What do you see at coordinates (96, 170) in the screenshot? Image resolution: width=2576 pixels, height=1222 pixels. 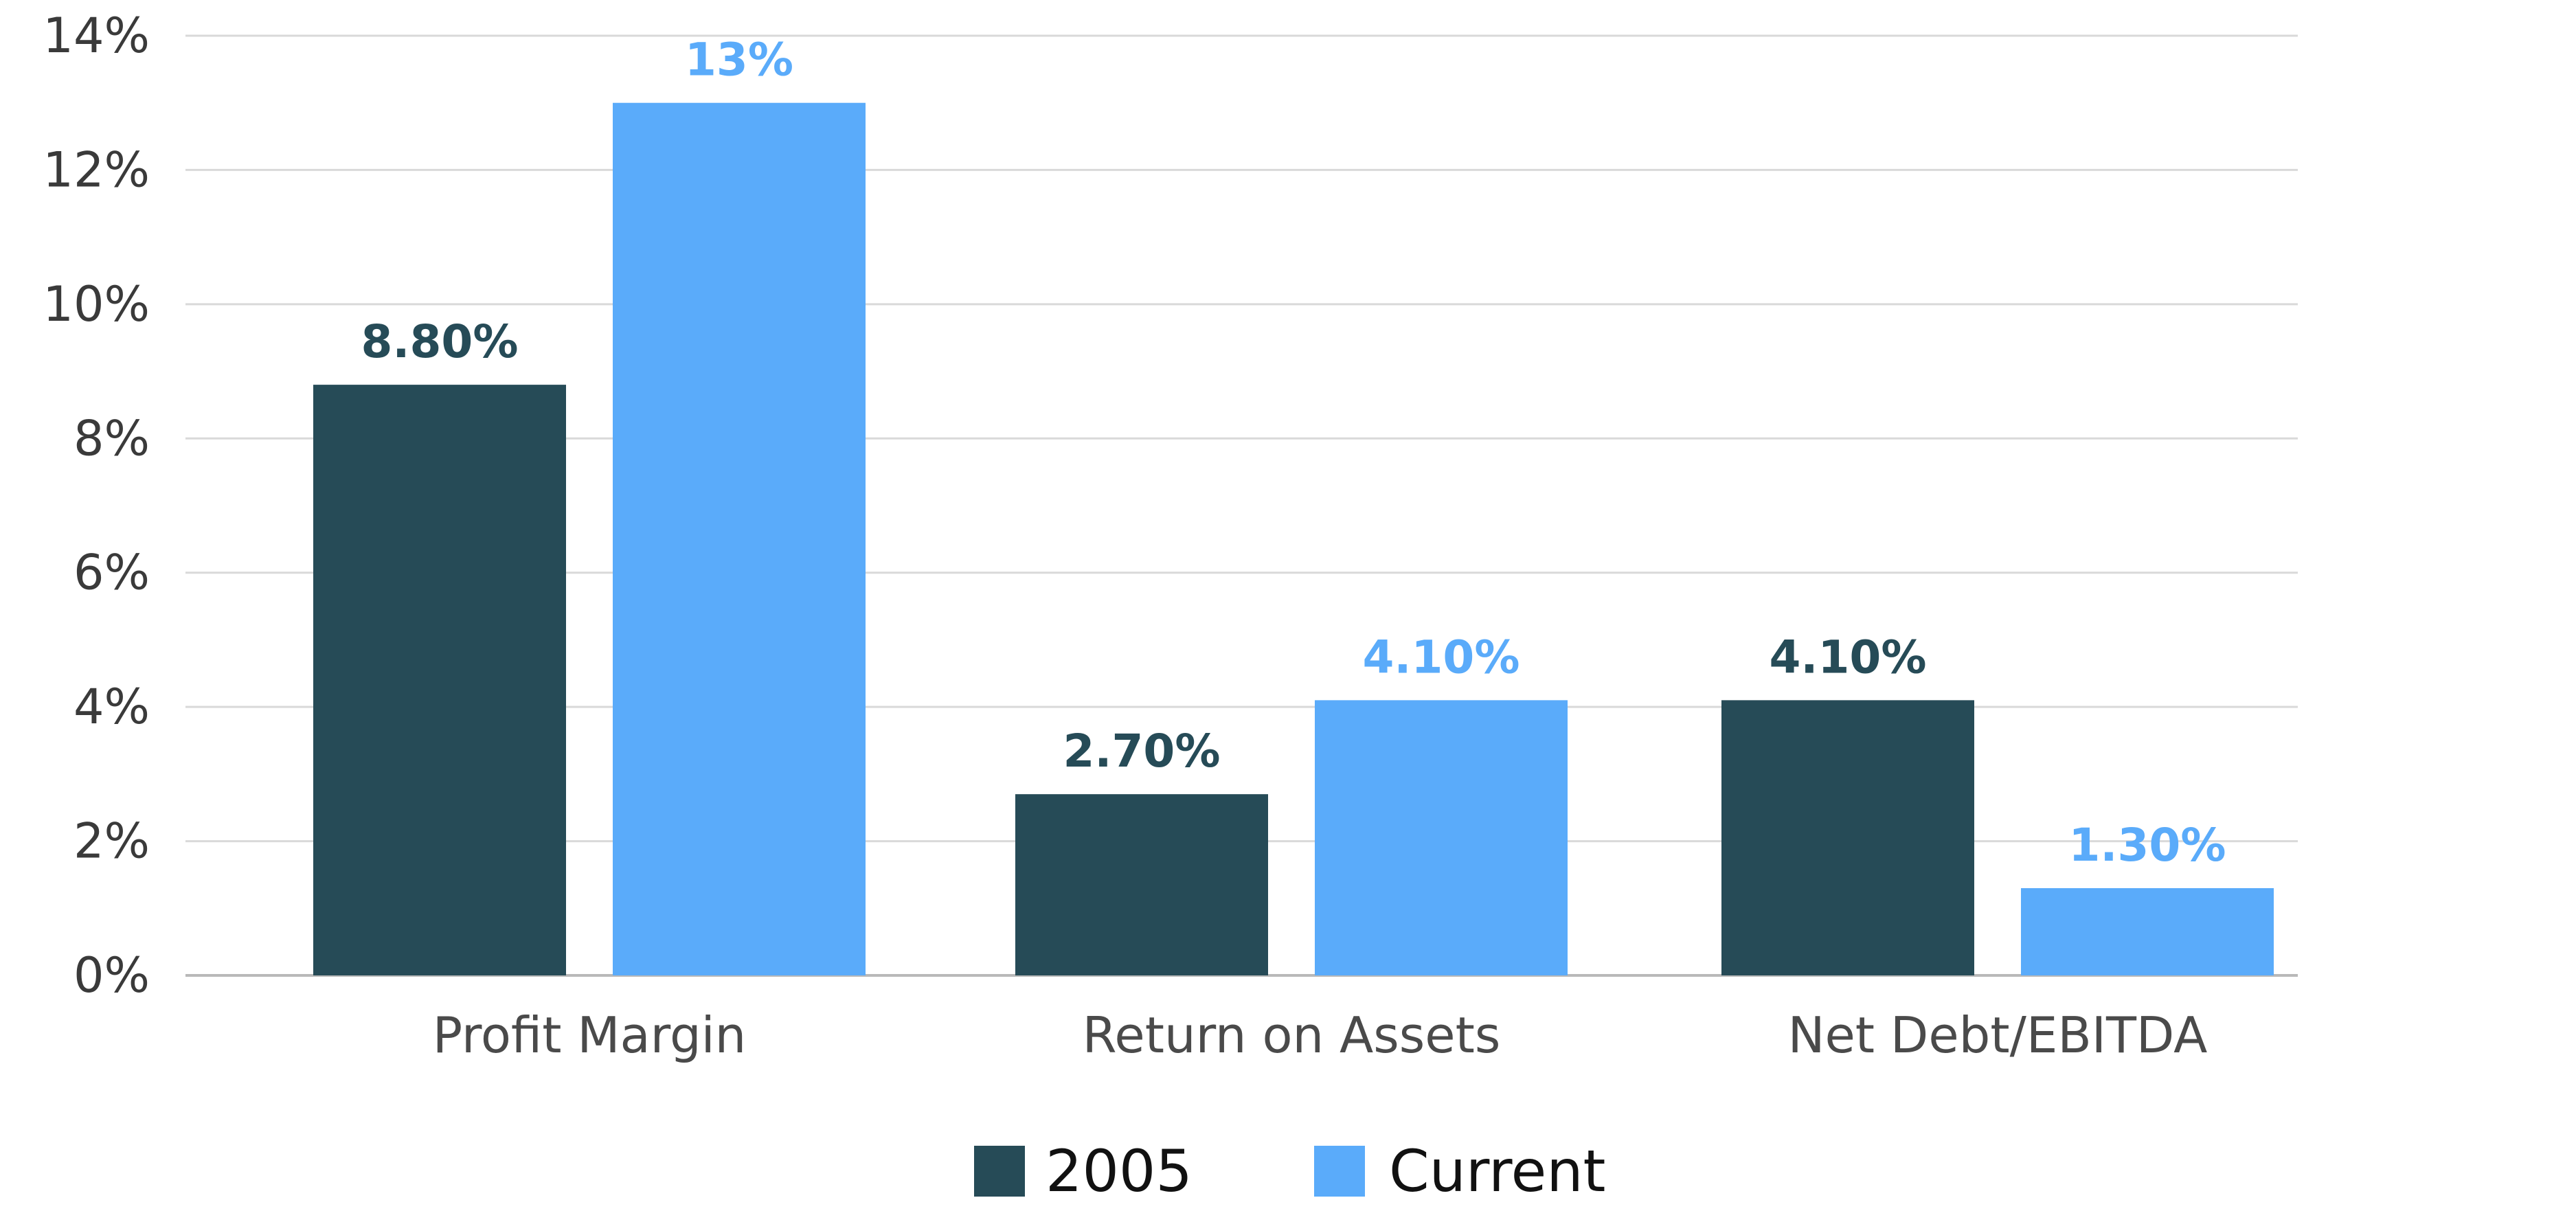 I see `y-tick-label: 12%` at bounding box center [96, 170].